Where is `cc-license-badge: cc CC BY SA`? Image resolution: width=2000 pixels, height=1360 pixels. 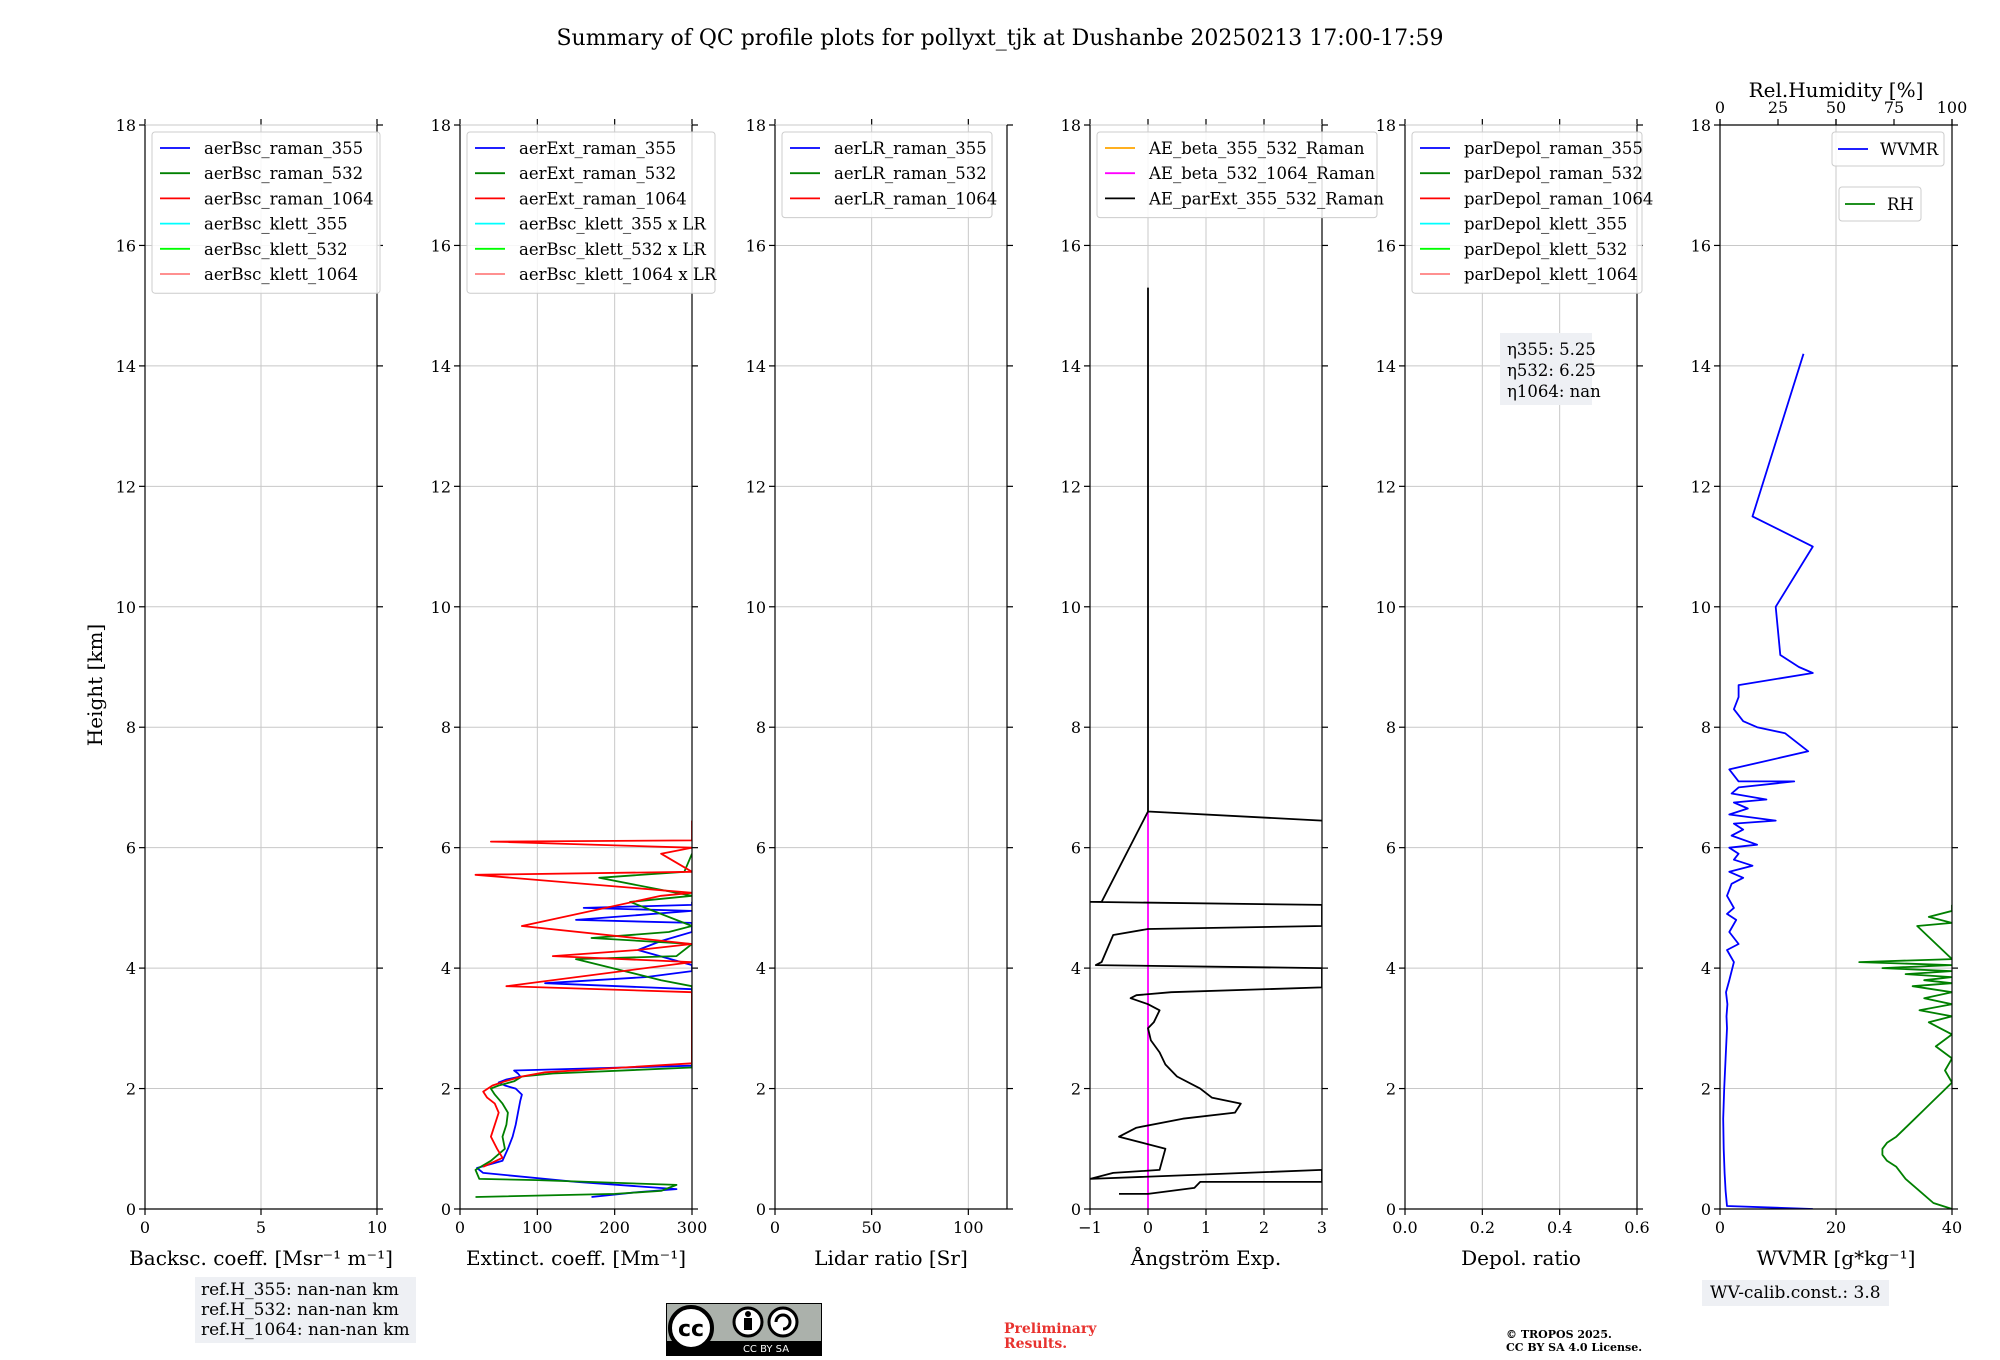 cc-license-badge: cc CC BY SA is located at coordinates (744, 1329).